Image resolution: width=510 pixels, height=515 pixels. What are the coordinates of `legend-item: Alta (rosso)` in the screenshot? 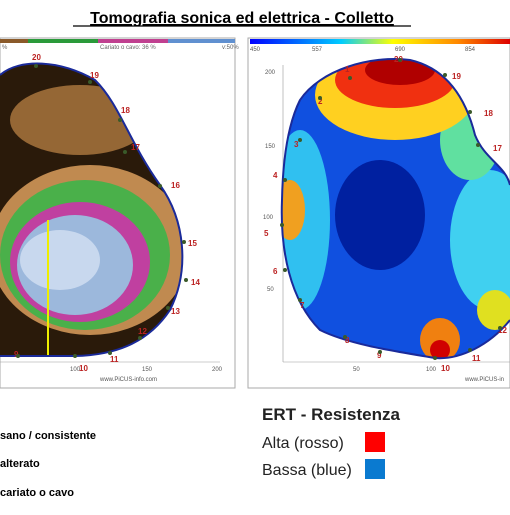 It's located at (303, 443).